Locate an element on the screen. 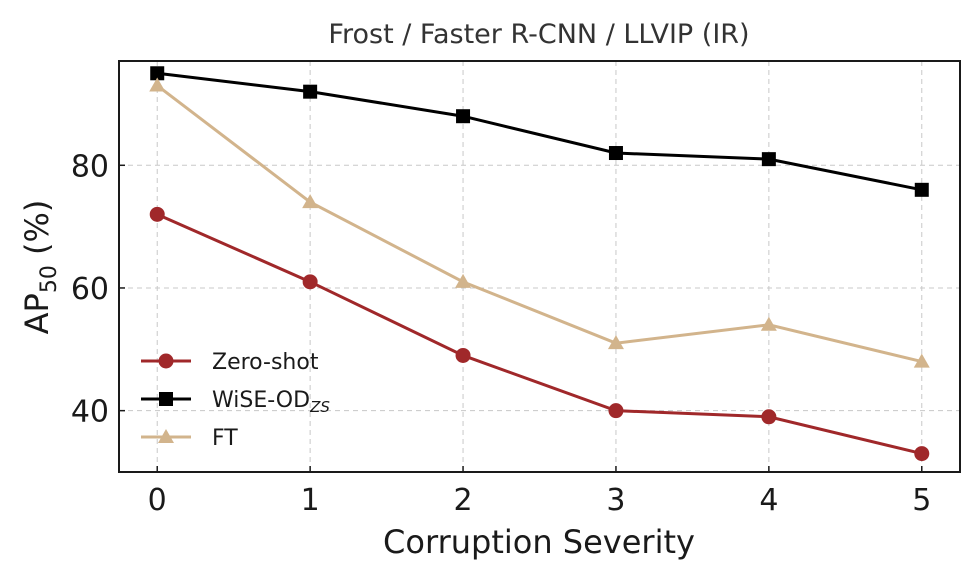 This screenshot has height=580, width=980. legend-entry: Zero-shot is located at coordinates (230, 362).